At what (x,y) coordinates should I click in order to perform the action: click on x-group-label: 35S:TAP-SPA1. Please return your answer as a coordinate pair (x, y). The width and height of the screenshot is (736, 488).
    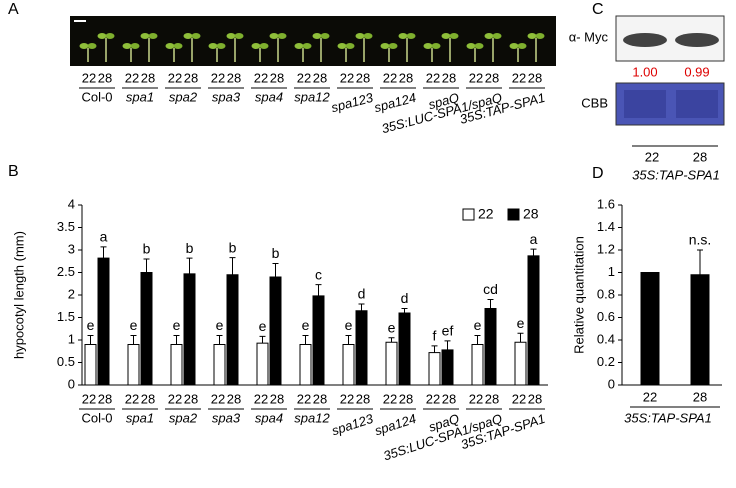
    Looking at the image, I should click on (668, 417).